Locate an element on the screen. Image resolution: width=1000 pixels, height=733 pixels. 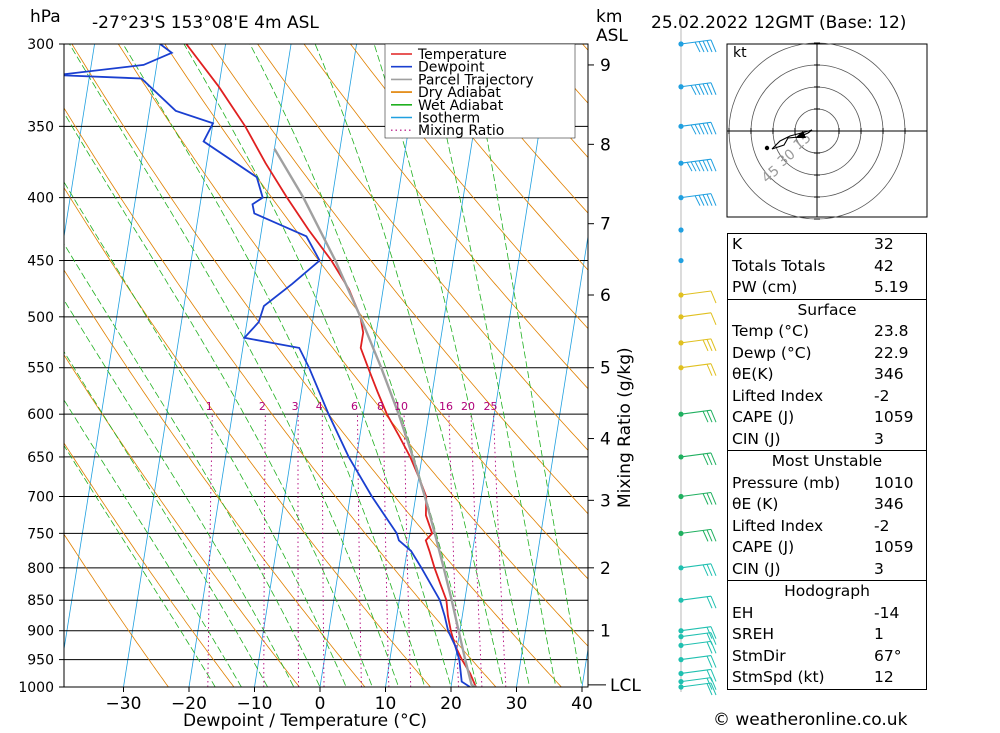
indices-section-title: Surface is located at coordinates (827, 309).